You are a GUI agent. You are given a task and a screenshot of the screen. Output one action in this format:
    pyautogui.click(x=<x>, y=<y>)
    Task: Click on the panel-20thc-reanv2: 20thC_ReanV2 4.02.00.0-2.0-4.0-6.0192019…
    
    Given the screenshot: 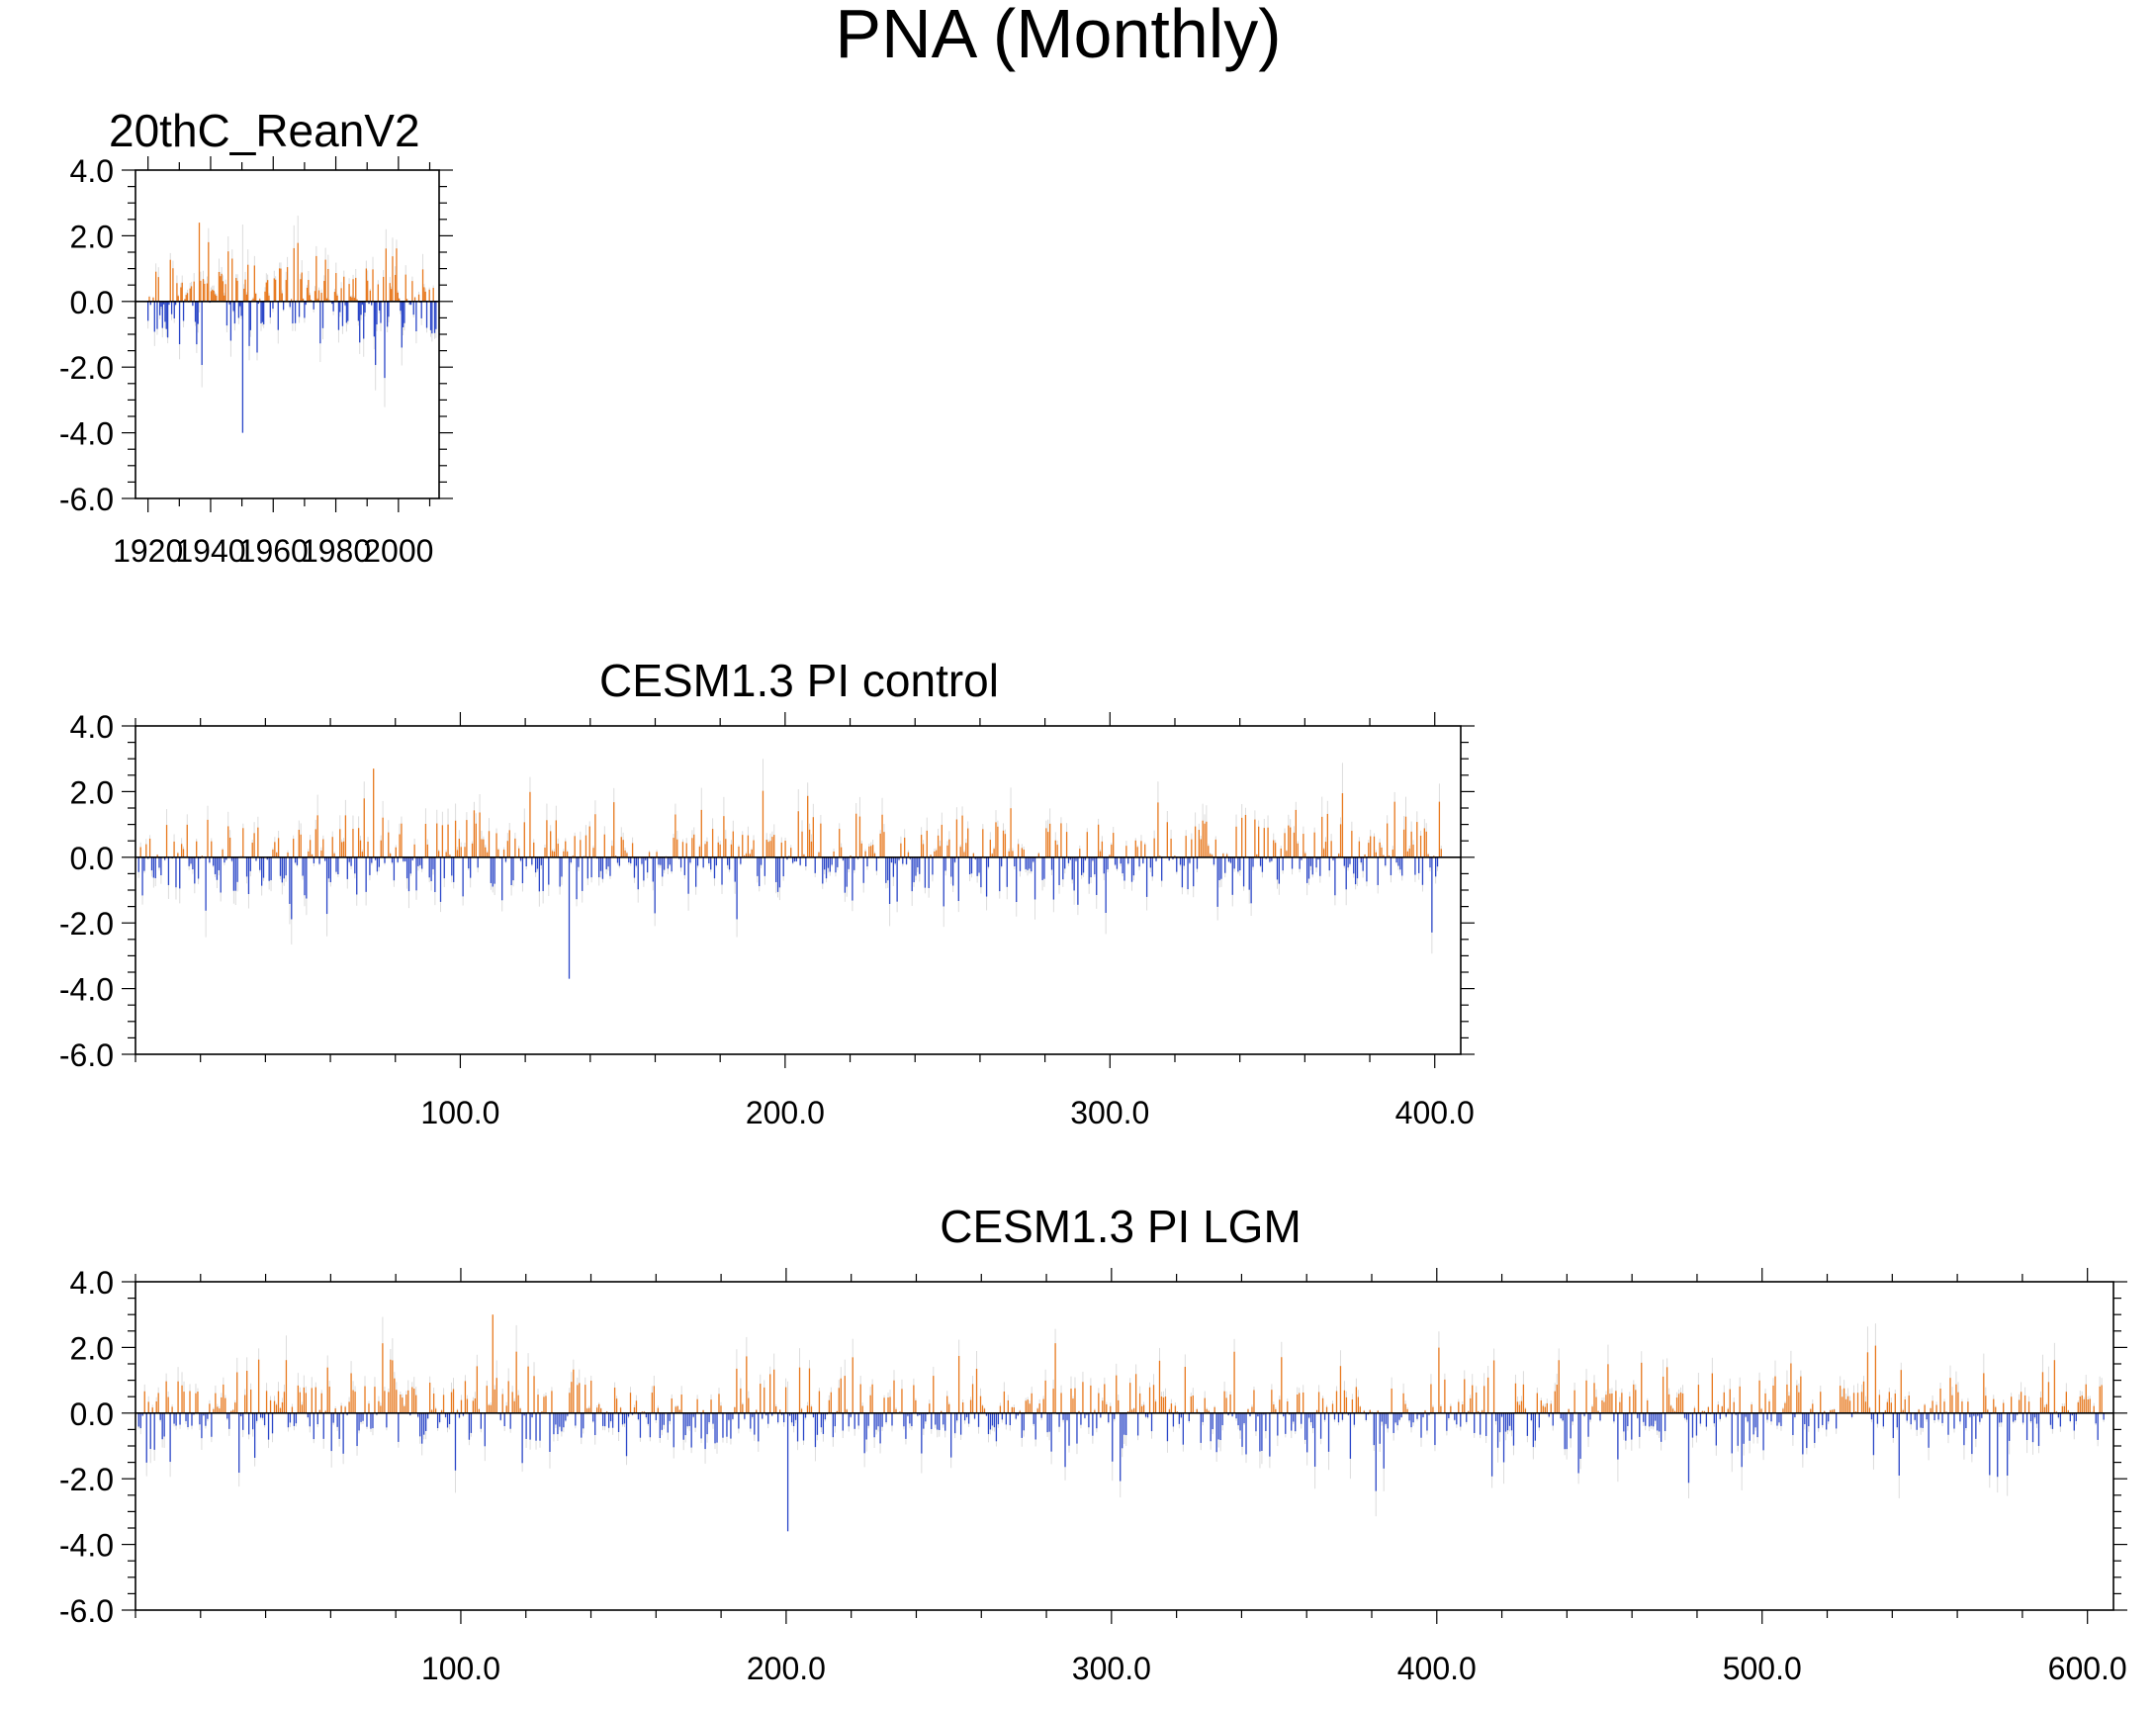 What is the action you would take?
    pyautogui.click(x=256, y=337)
    